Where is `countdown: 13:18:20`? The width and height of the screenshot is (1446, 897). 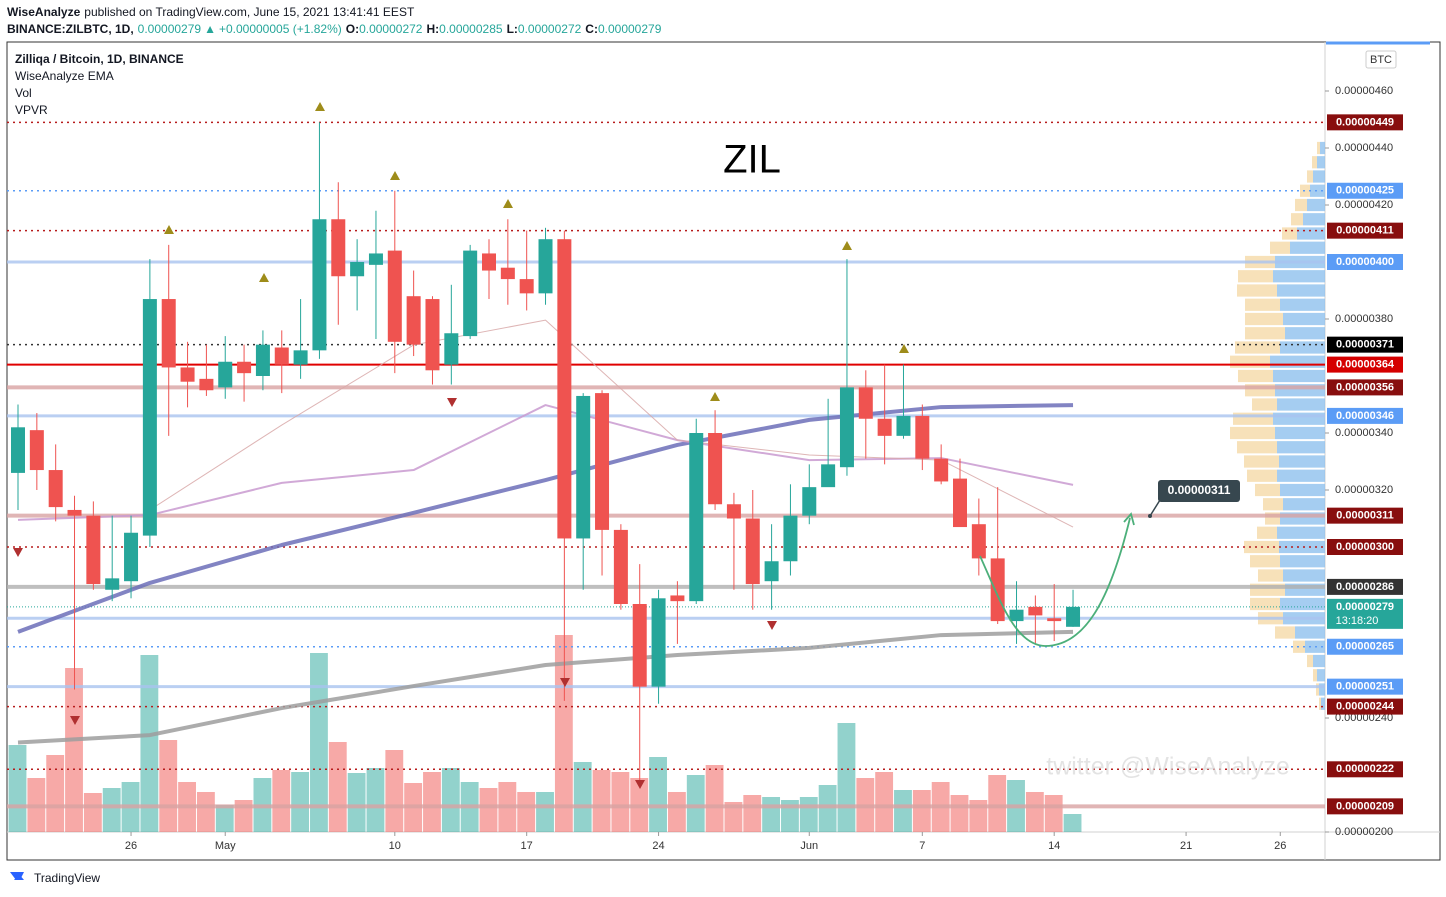 countdown: 13:18:20 is located at coordinates (1357, 621).